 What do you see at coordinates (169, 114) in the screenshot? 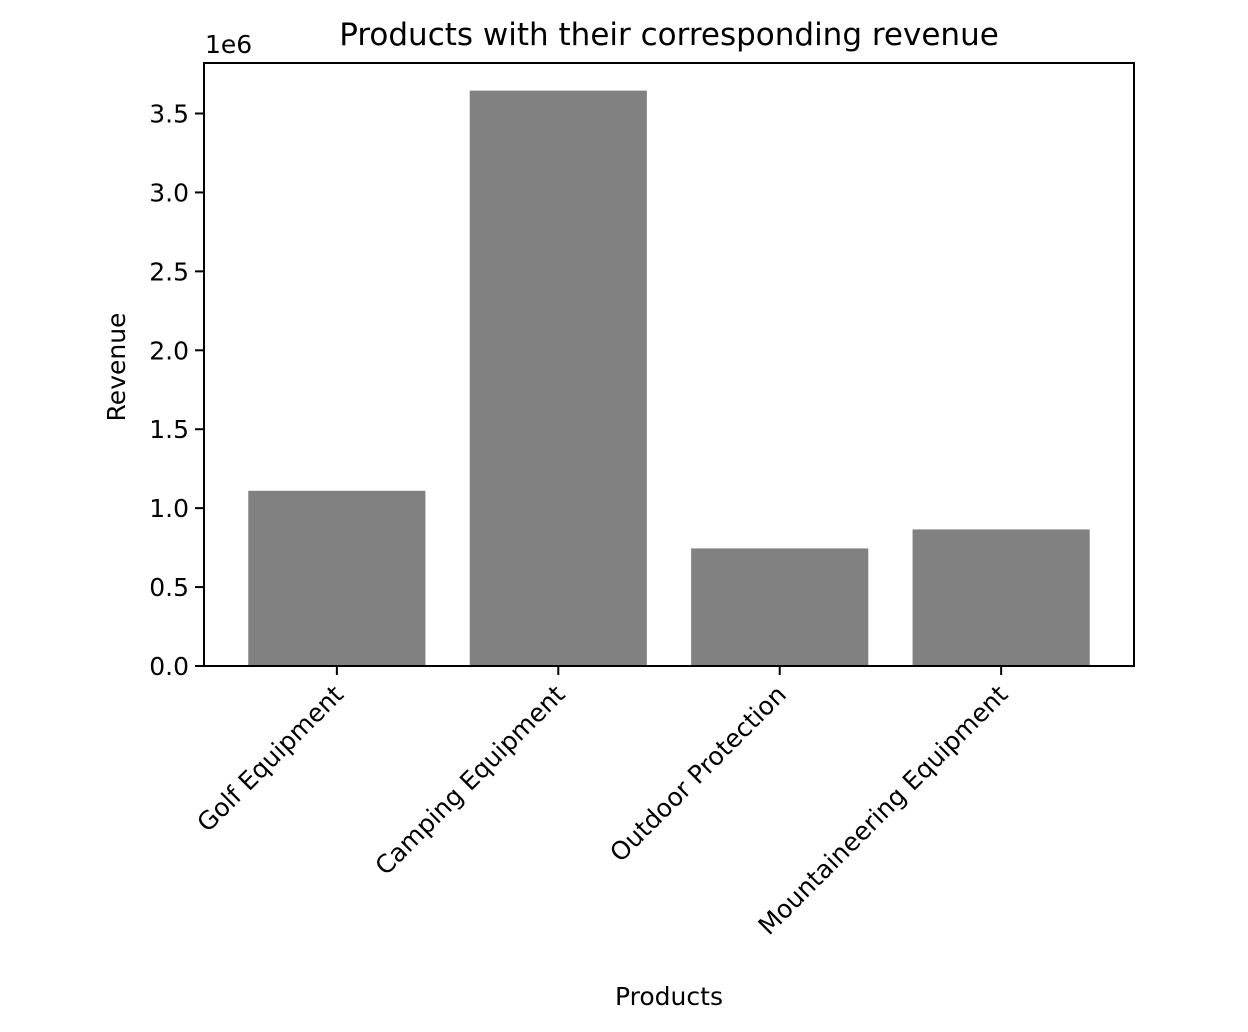
I see `y-tick-label: 3.5` at bounding box center [169, 114].